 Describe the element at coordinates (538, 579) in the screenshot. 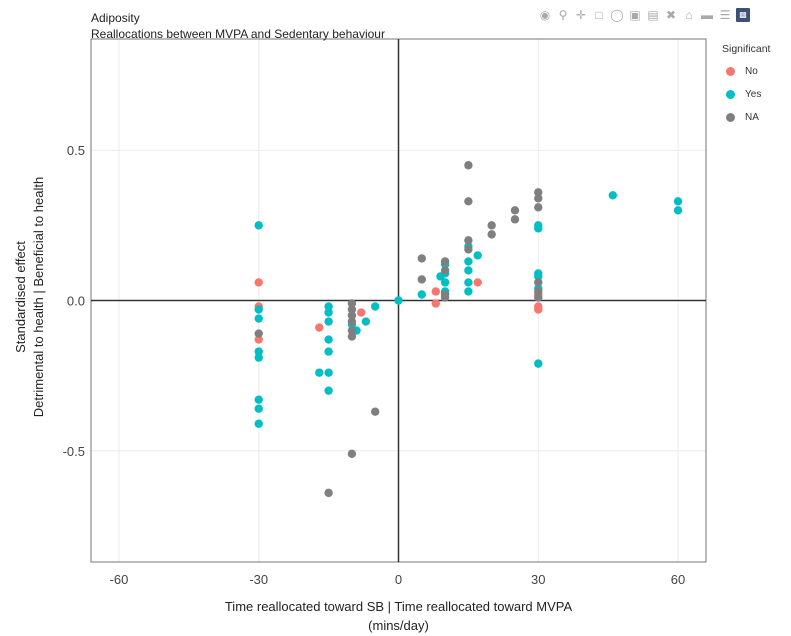

I see `x-tick-label: 30` at that location.